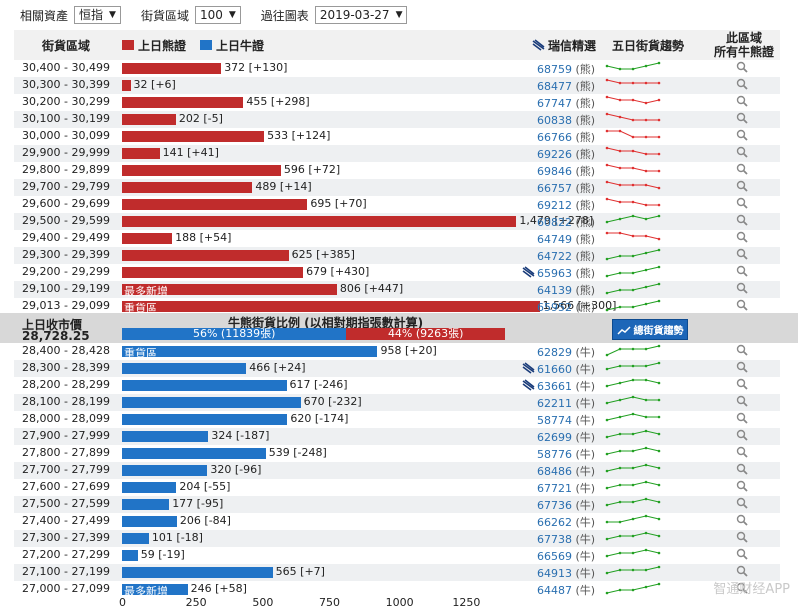 This screenshot has width=798, height=609. I want to click on warrant-code-link: 60838 (熊), so click(566, 120).